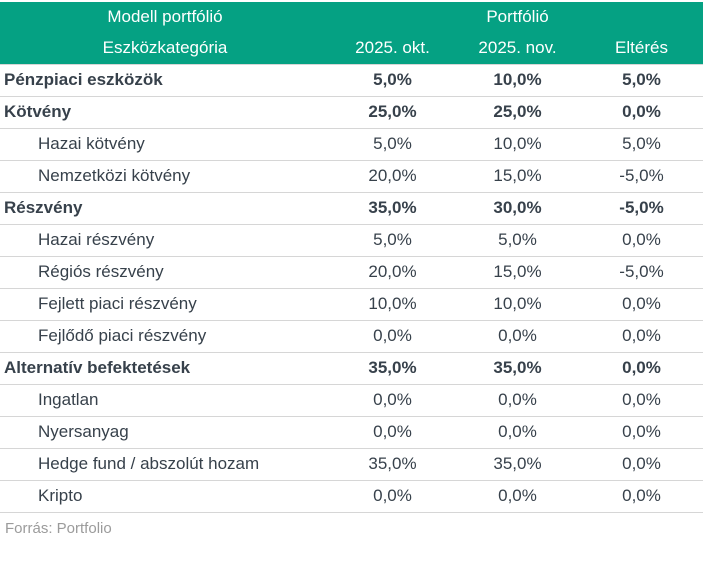 This screenshot has width=703, height=562. Describe the element at coordinates (641, 48) in the screenshot. I see `column-header-difference: Eltérés` at that location.